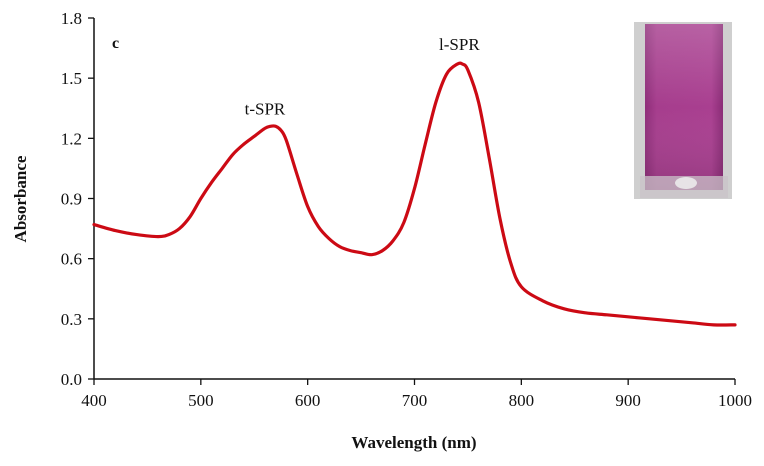  I want to click on x-tick-label: 900, so click(628, 400).